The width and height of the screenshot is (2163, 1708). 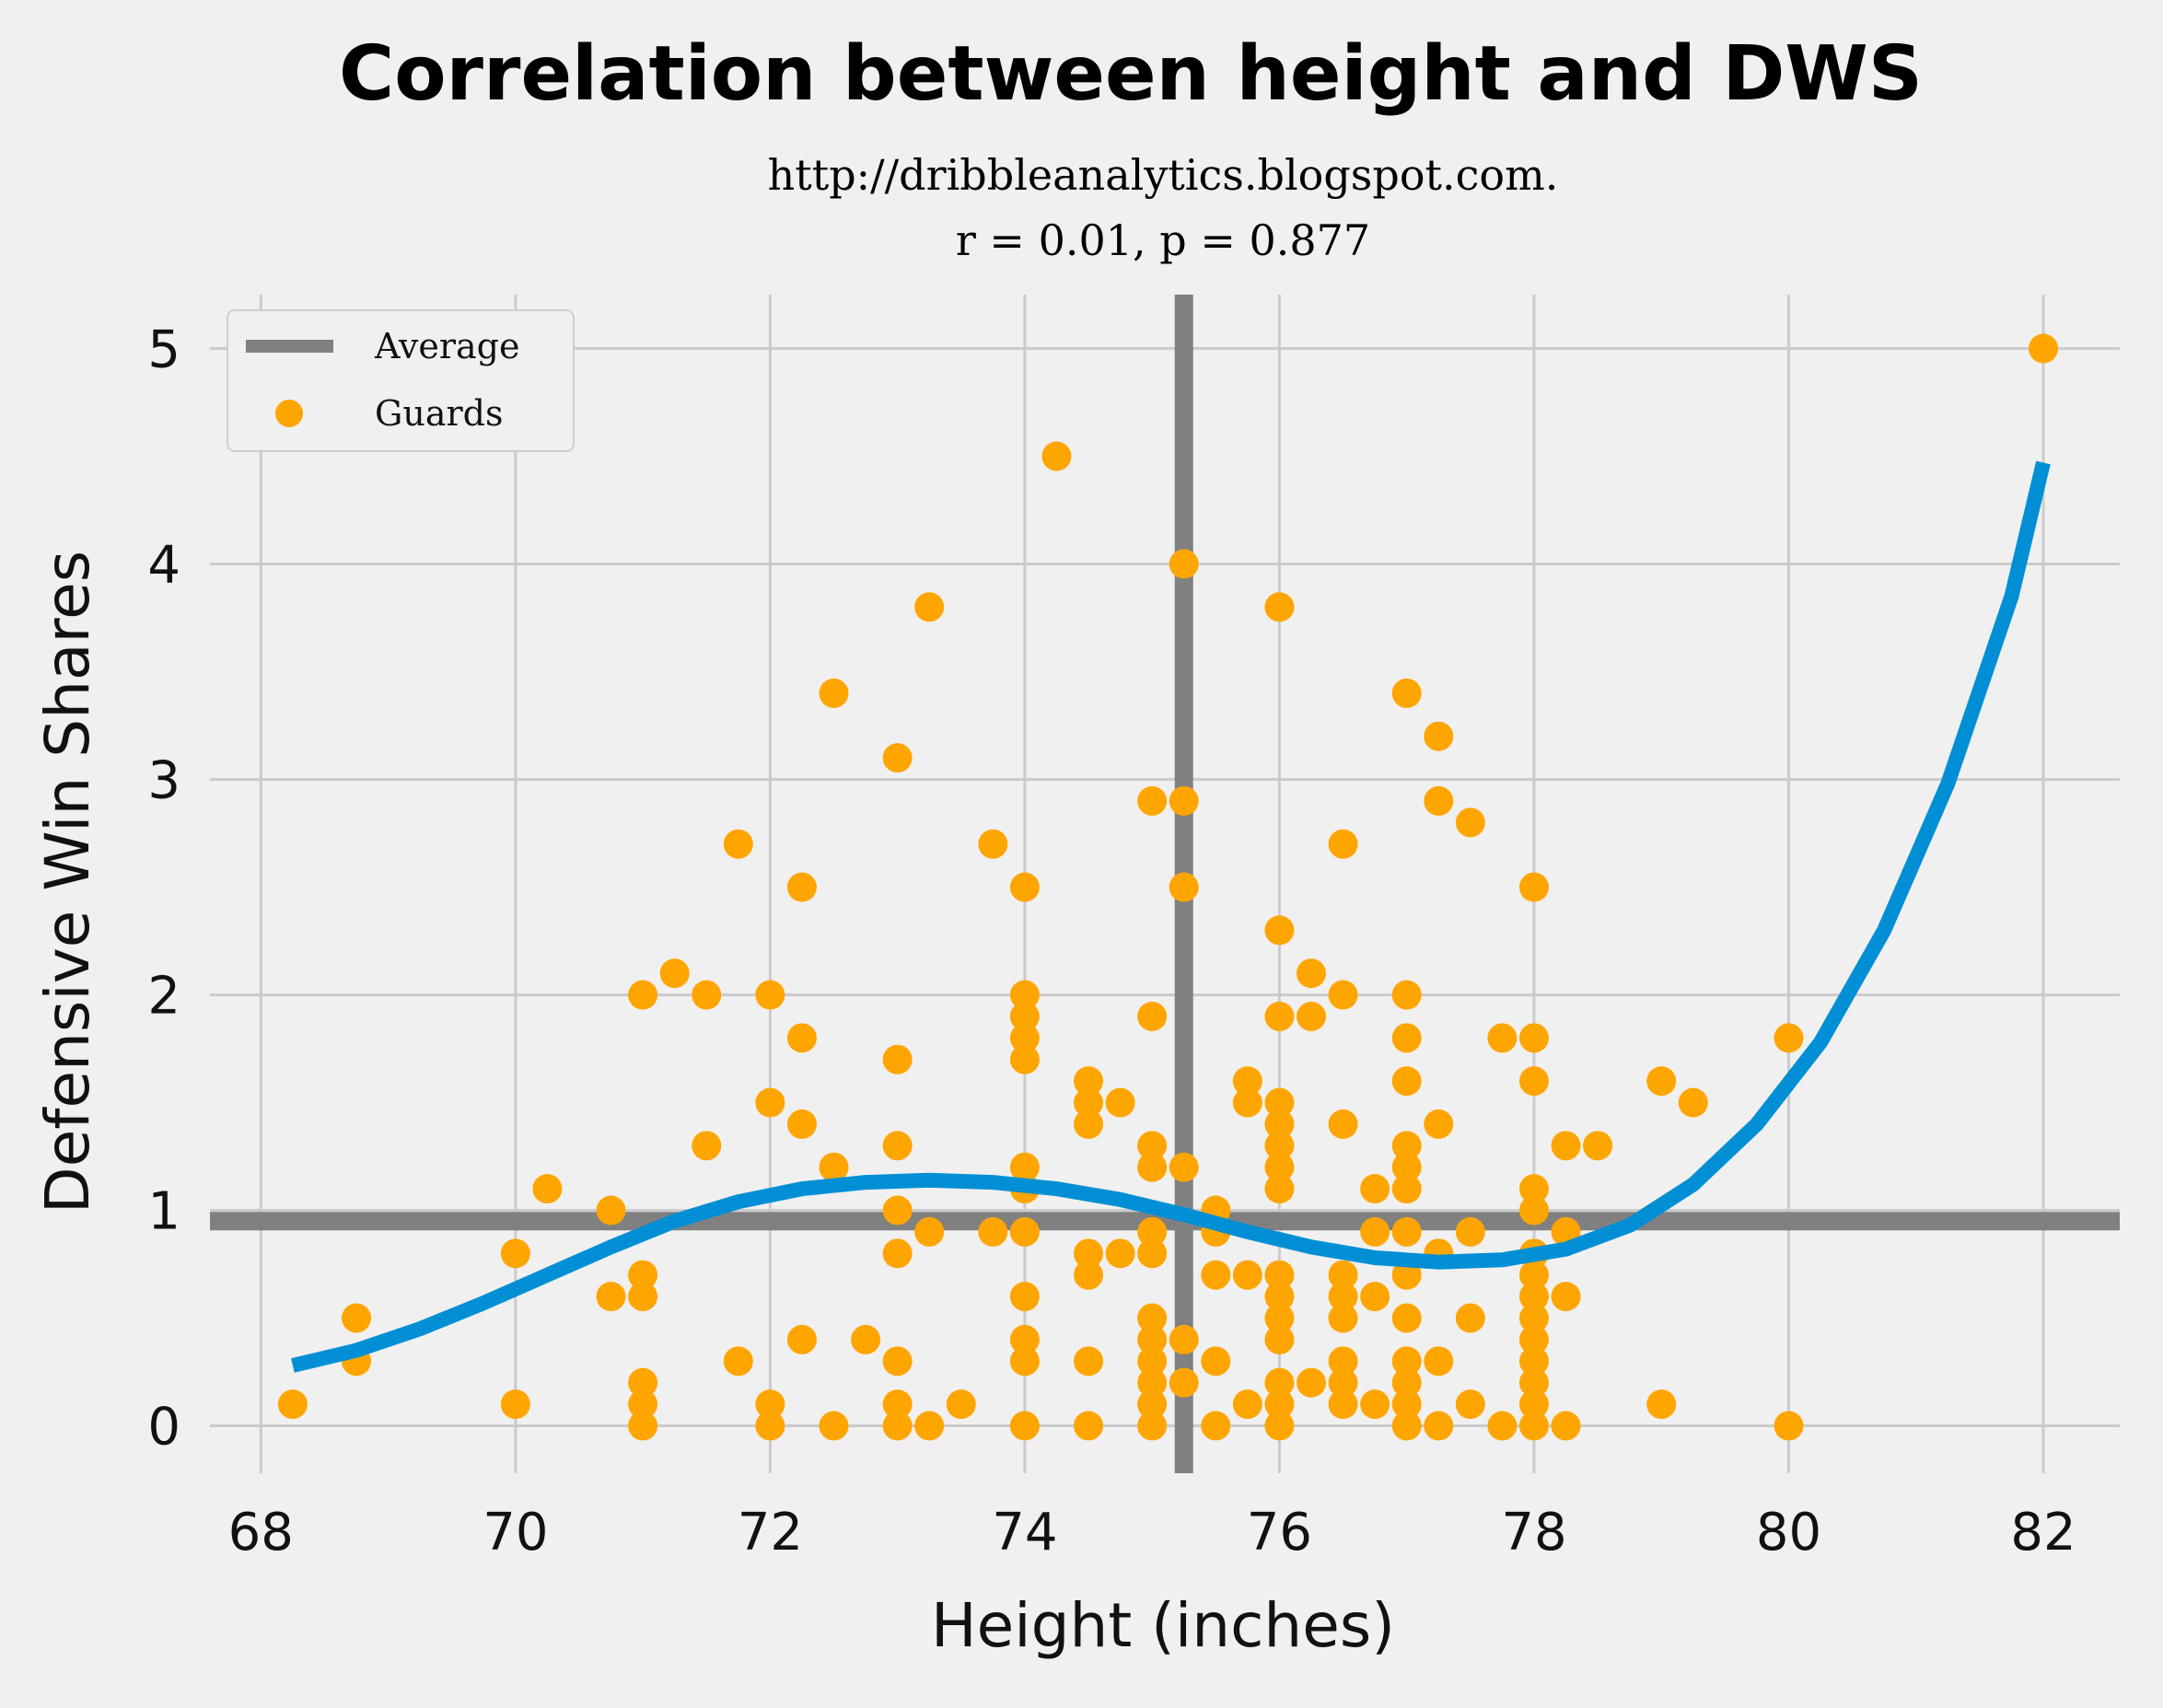 I want to click on x-tick-labels: 68 70 72 74 76 78 80 82, so click(x=1152, y=1533).